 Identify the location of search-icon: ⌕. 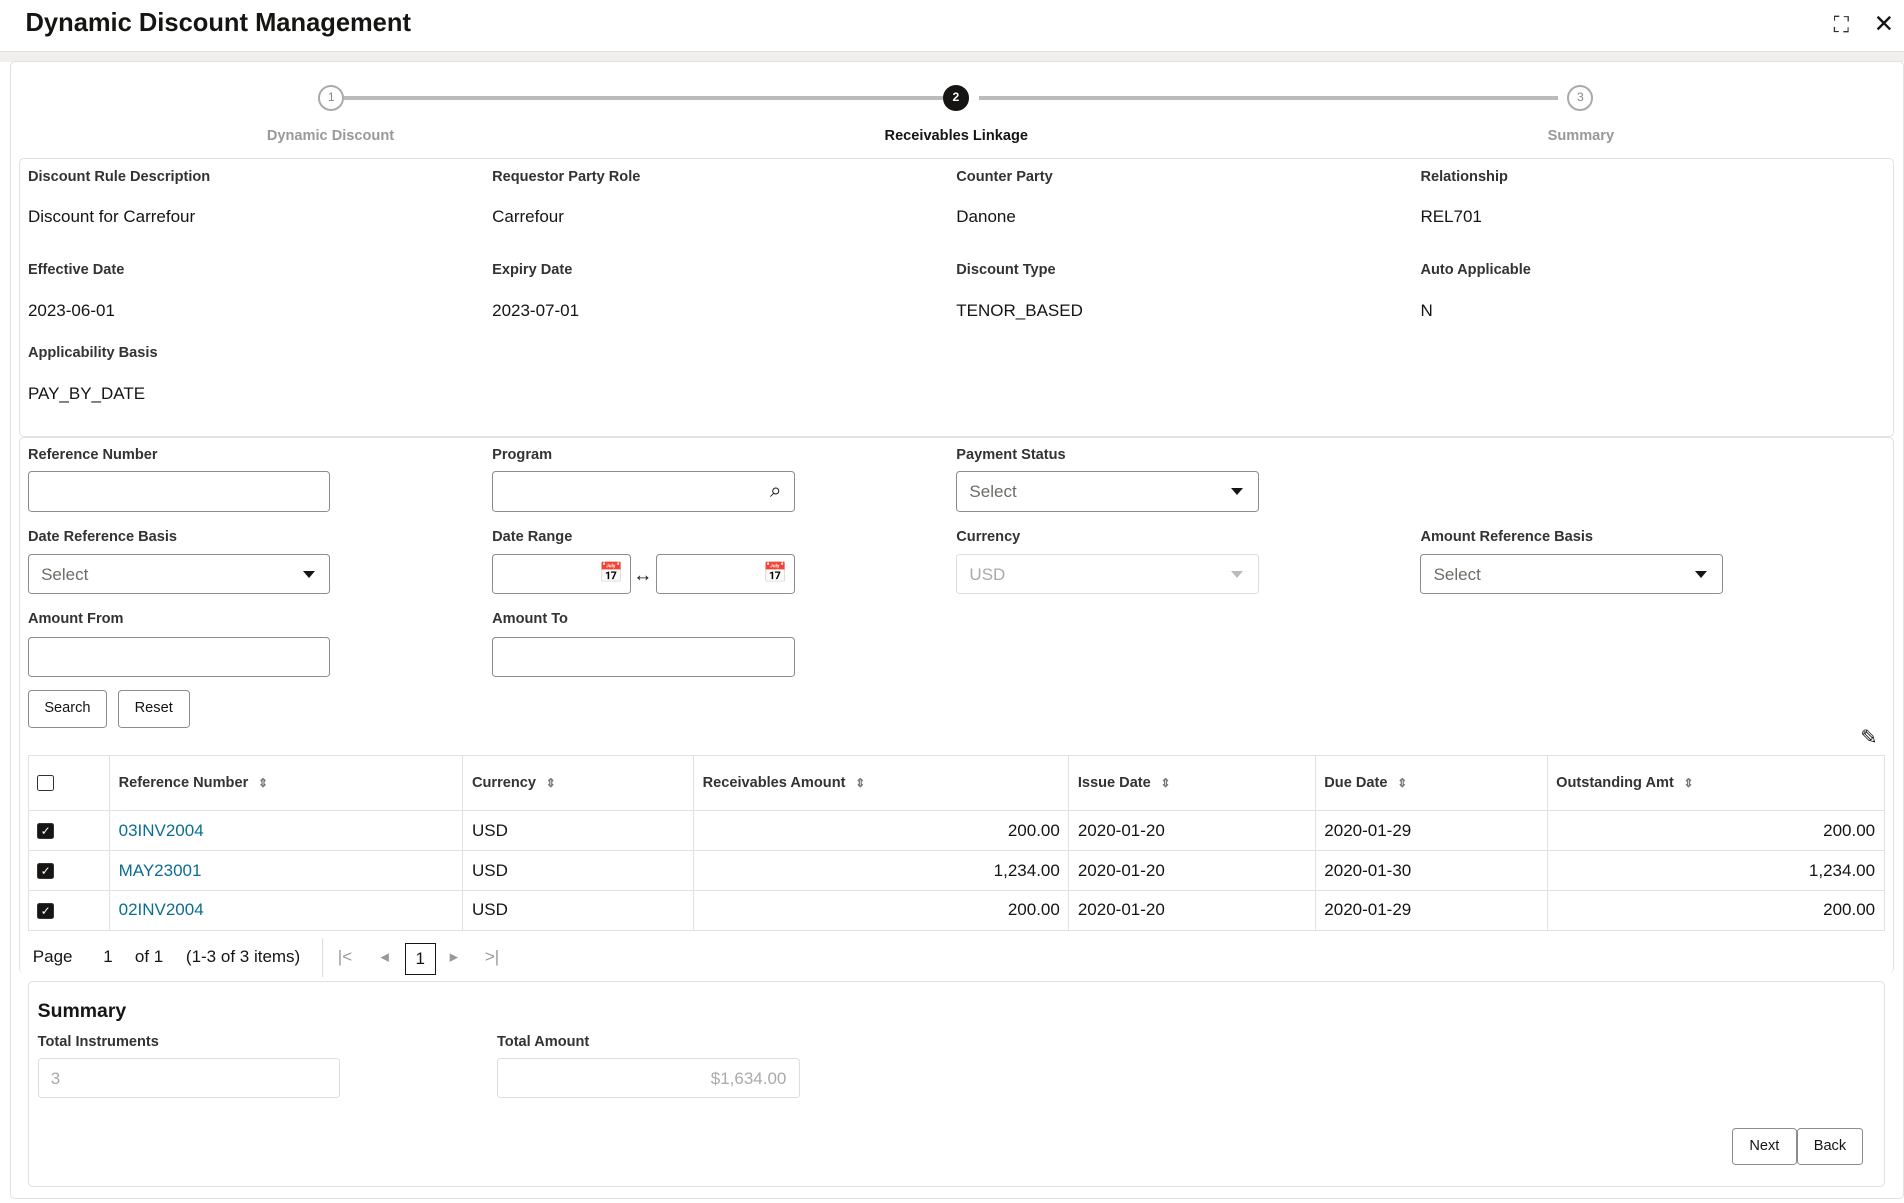
(775, 490).